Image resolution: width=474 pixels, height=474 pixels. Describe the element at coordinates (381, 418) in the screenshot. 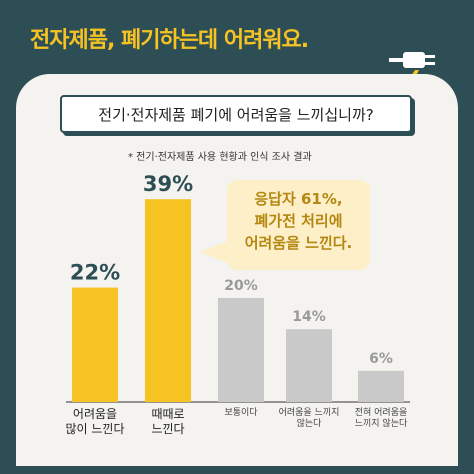

I see `category-label-5: 전혀 어려움을 느끼지 않는다` at that location.